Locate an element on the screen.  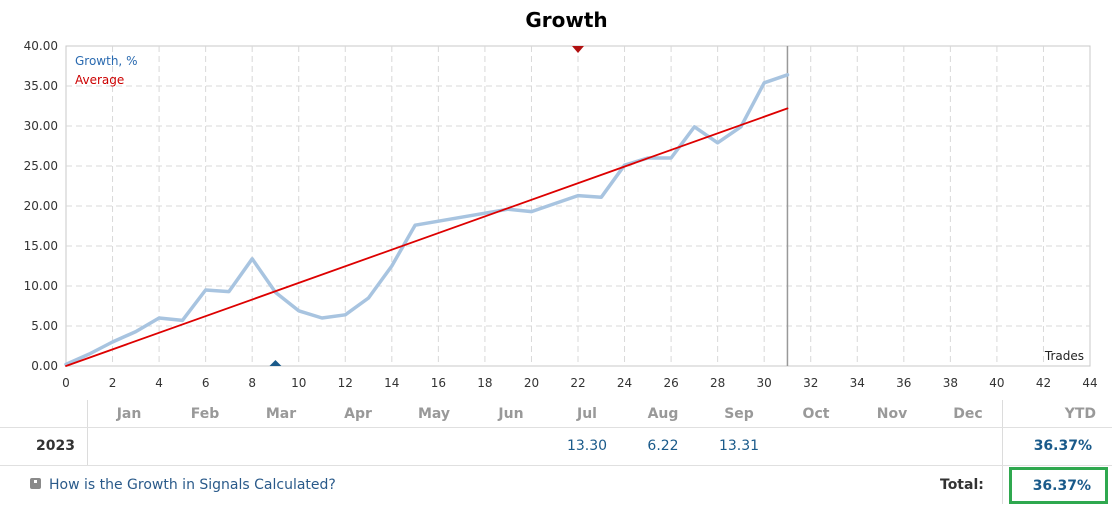
x-tick-label: 44 is located at coordinates (1089, 383).